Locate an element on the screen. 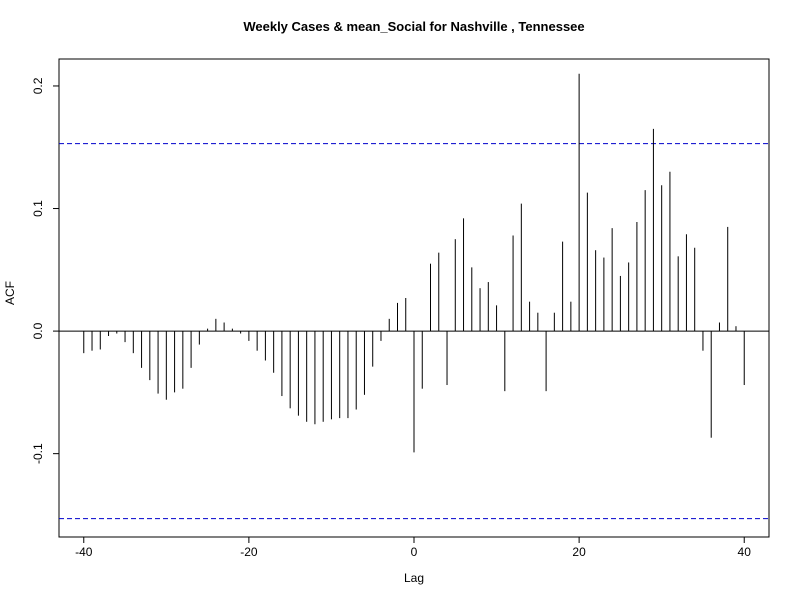 The width and height of the screenshot is (800, 600). x-axis-label: Lag is located at coordinates (414, 578).